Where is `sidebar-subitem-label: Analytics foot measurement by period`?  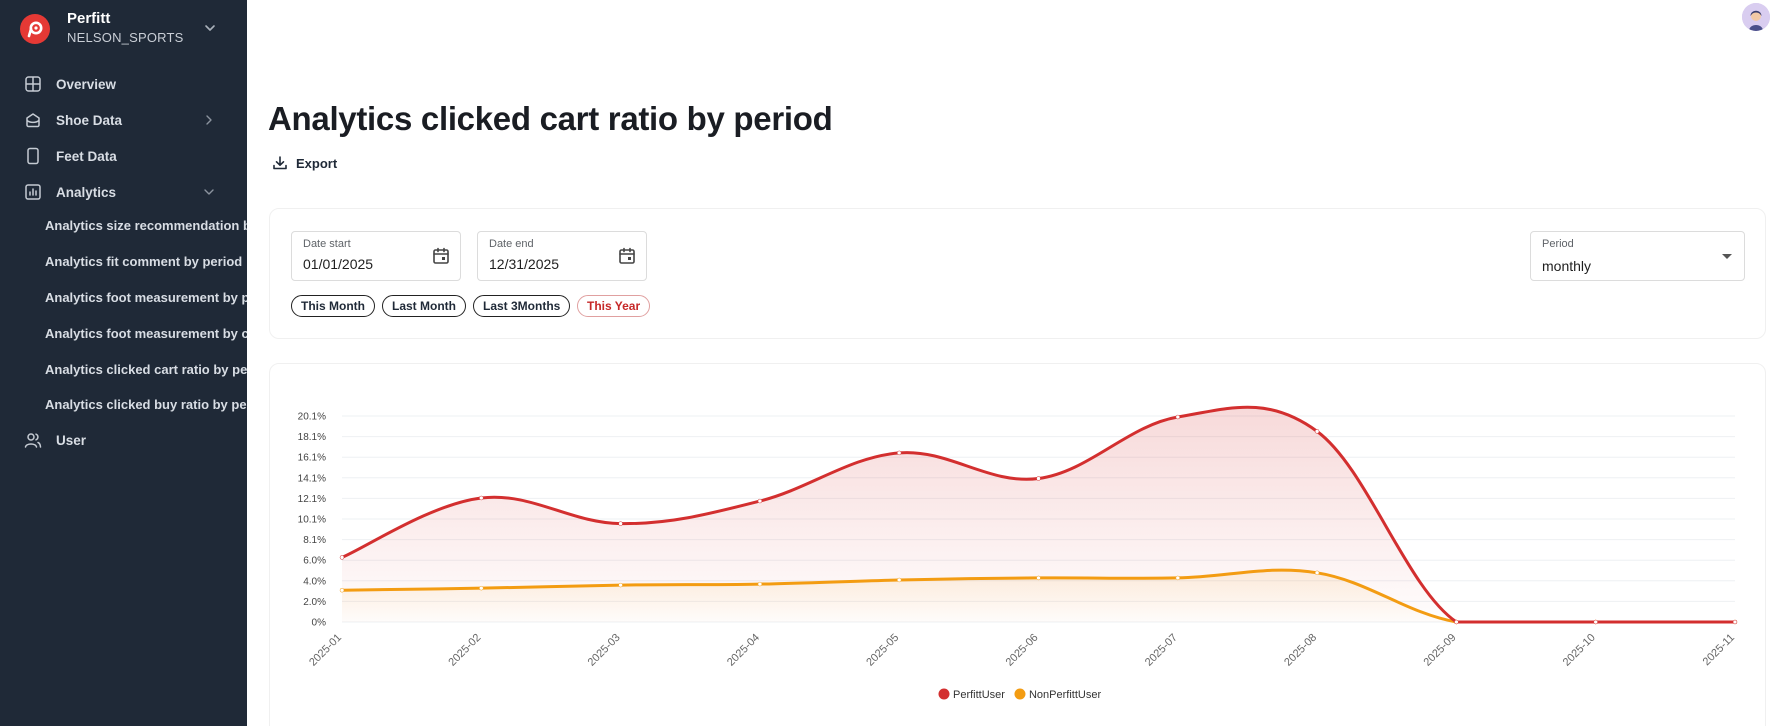
sidebar-subitem-label: Analytics foot measurement by period is located at coordinates (146, 297).